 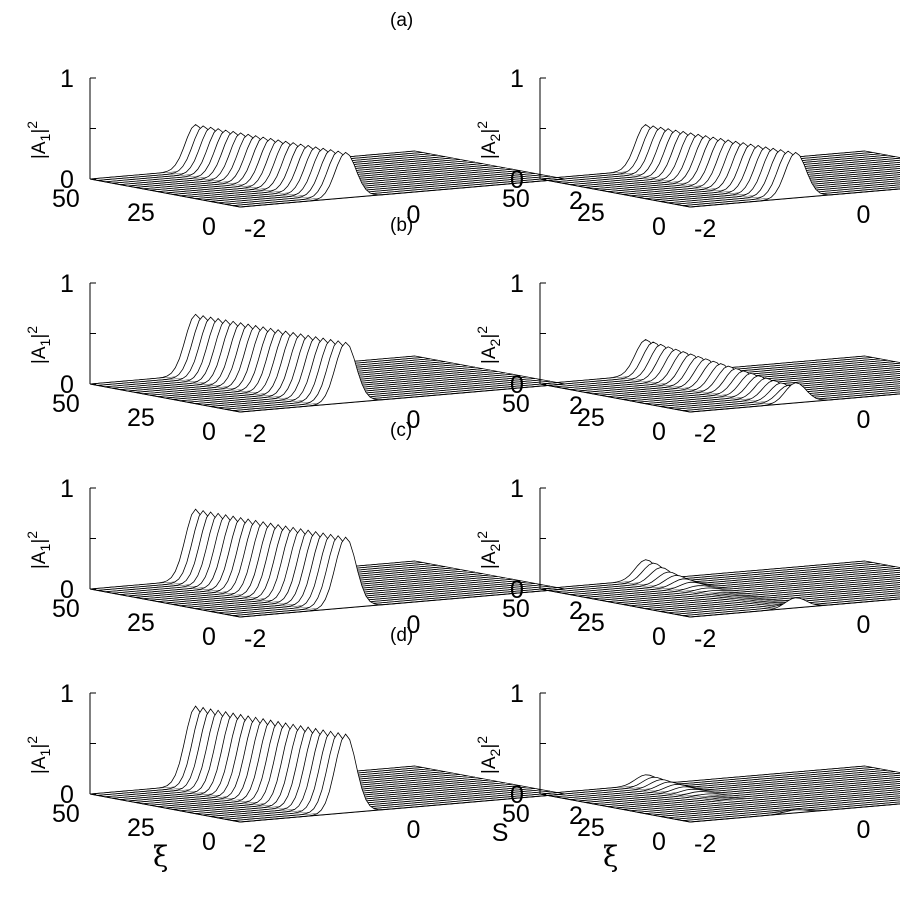 What do you see at coordinates (687, 359) in the screenshot?
I see `surface-panel-4: 0 1|A2|2 50 25 0 -2 0 2` at bounding box center [687, 359].